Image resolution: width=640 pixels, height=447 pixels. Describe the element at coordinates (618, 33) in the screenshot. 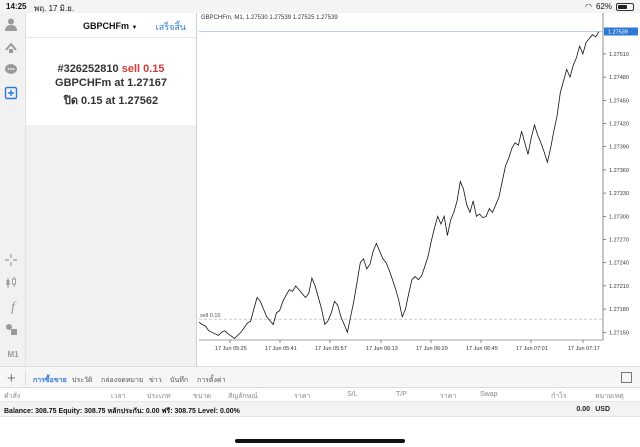

I see `current-price-label: 1.27539` at that location.